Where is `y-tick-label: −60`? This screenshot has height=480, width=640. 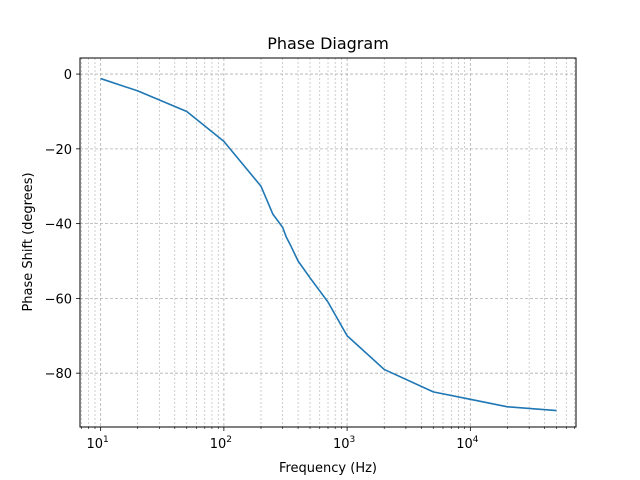 y-tick-label: −60 is located at coordinates (58, 299).